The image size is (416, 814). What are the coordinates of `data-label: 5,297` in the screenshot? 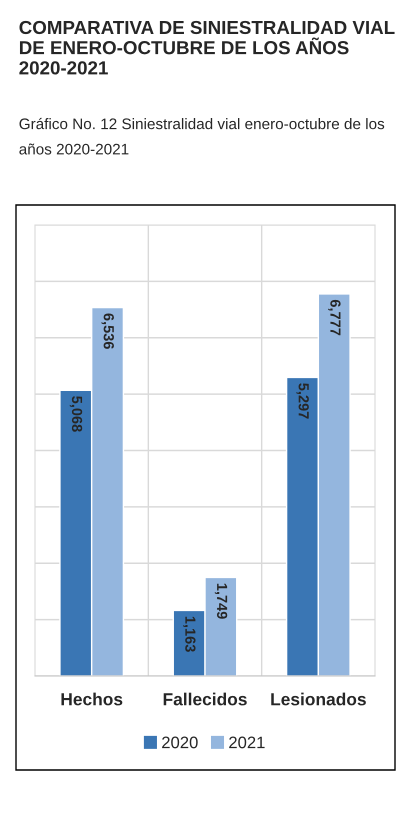 It's located at (302, 401).